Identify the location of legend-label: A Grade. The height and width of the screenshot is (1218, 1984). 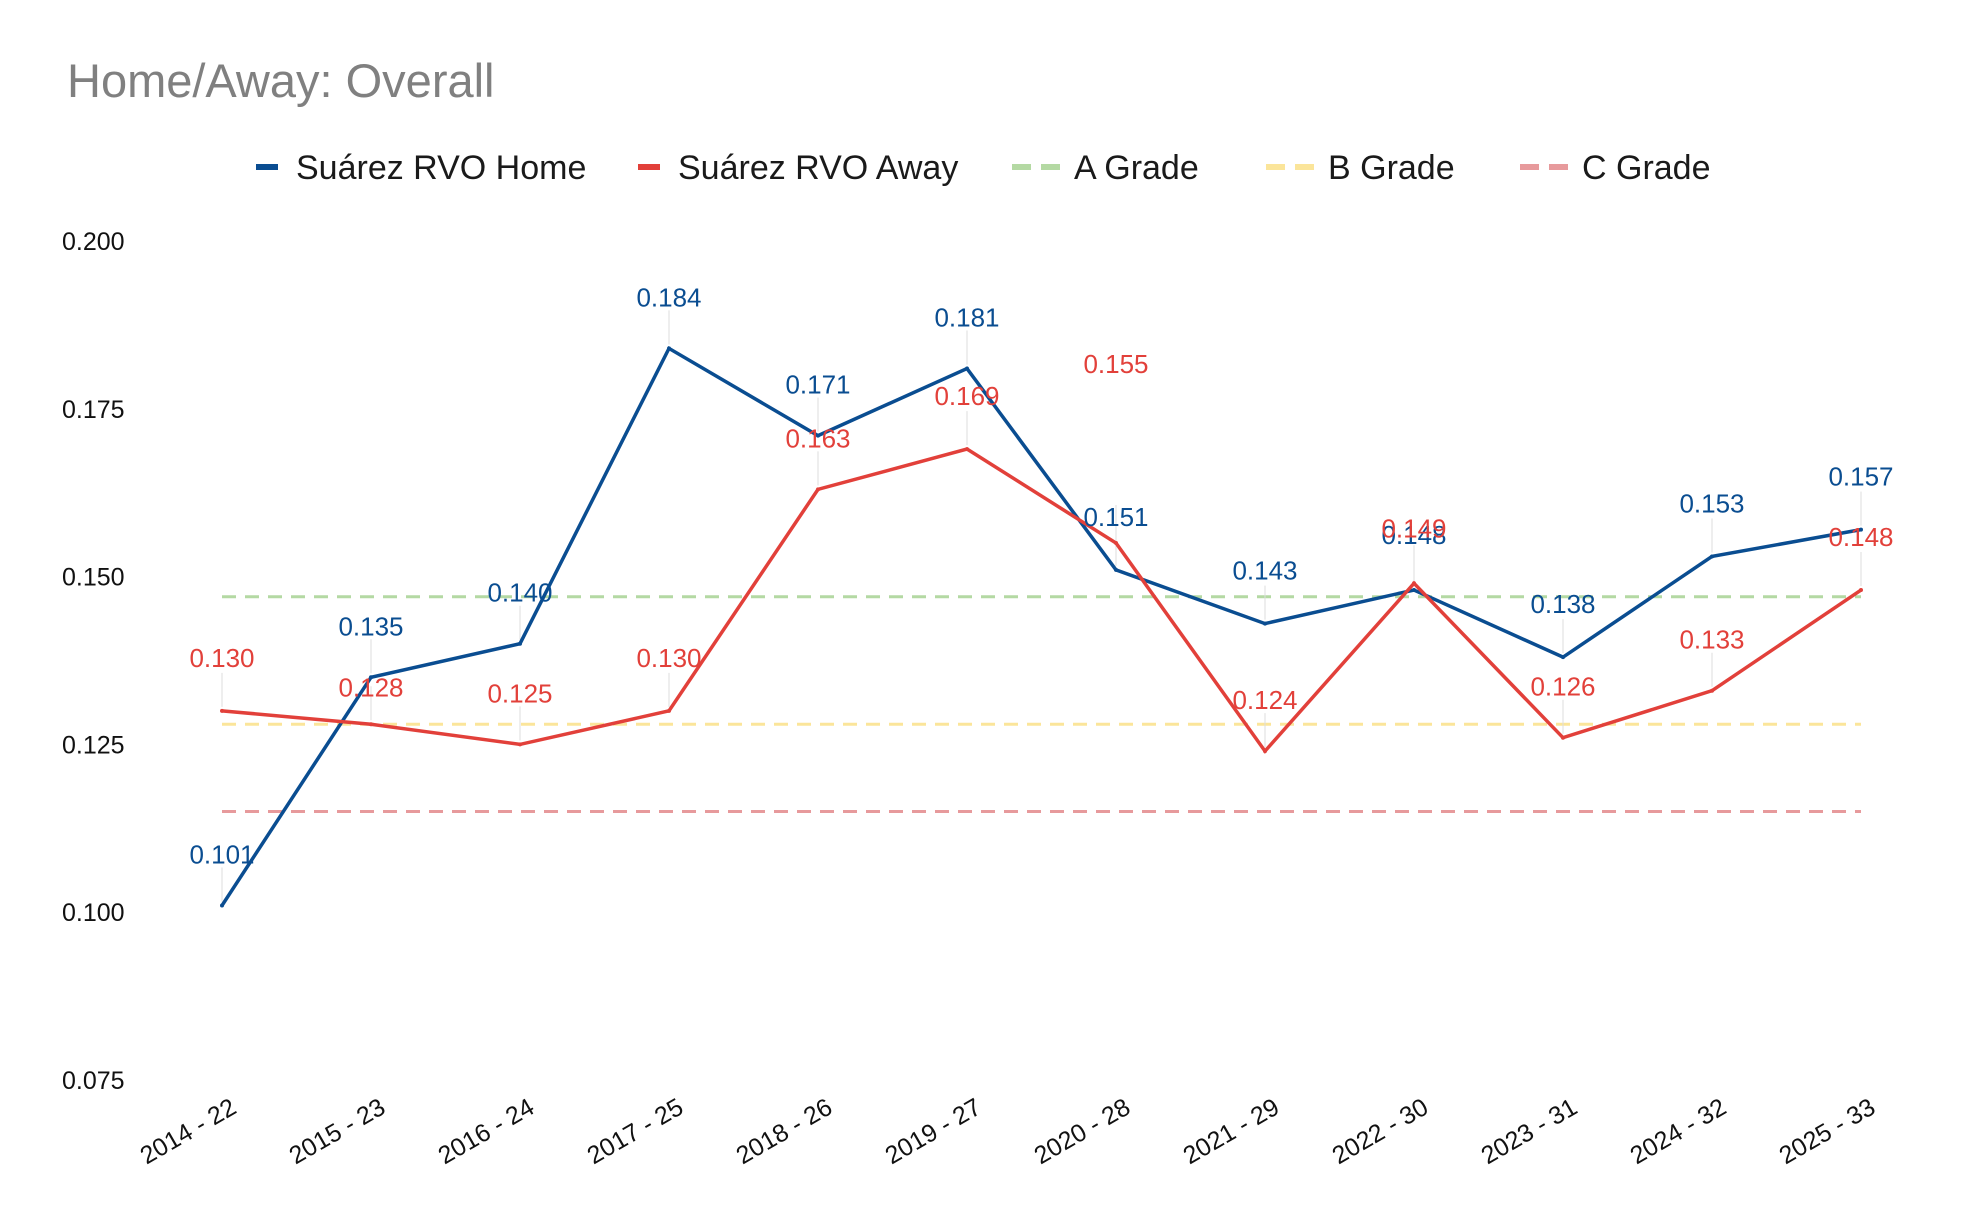
(1136, 168).